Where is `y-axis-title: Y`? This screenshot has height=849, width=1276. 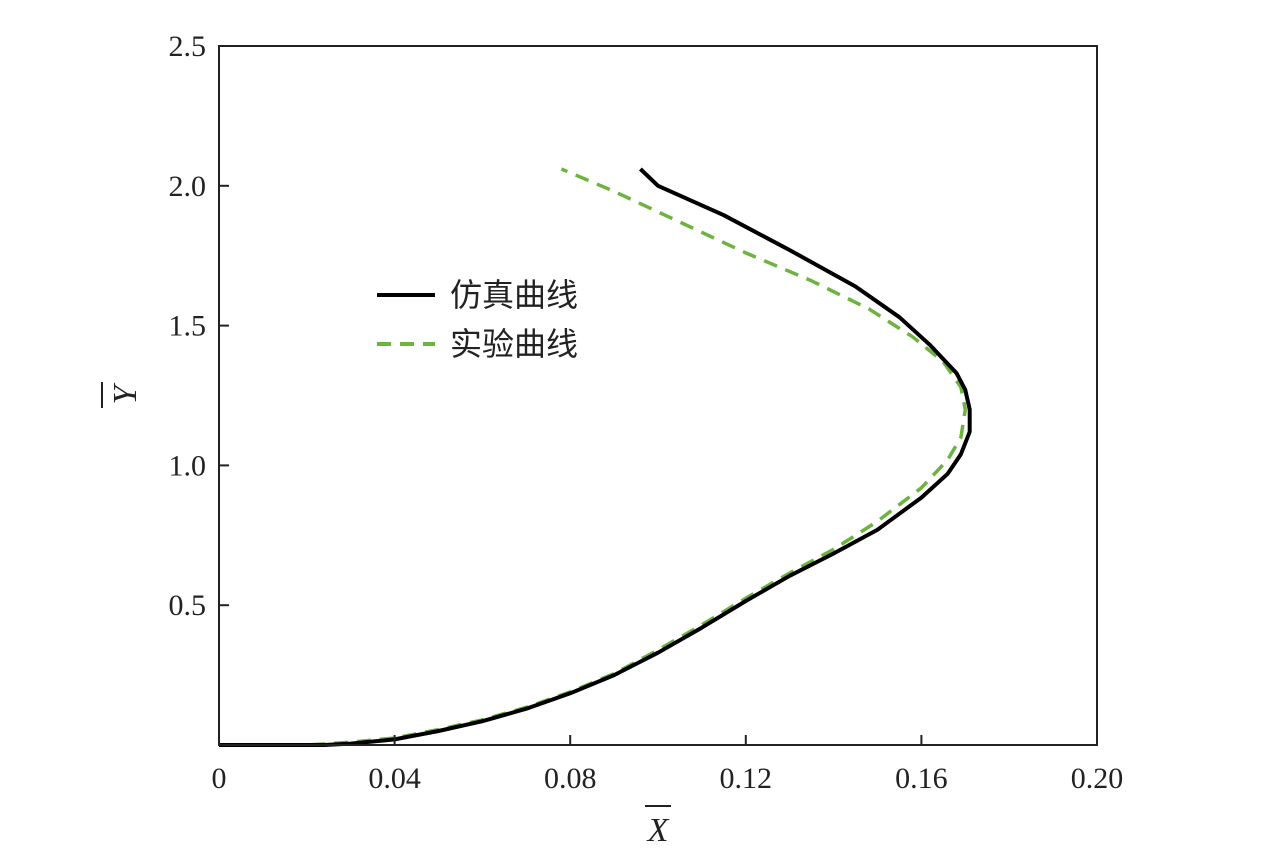
y-axis-title: Y is located at coordinates (122, 395).